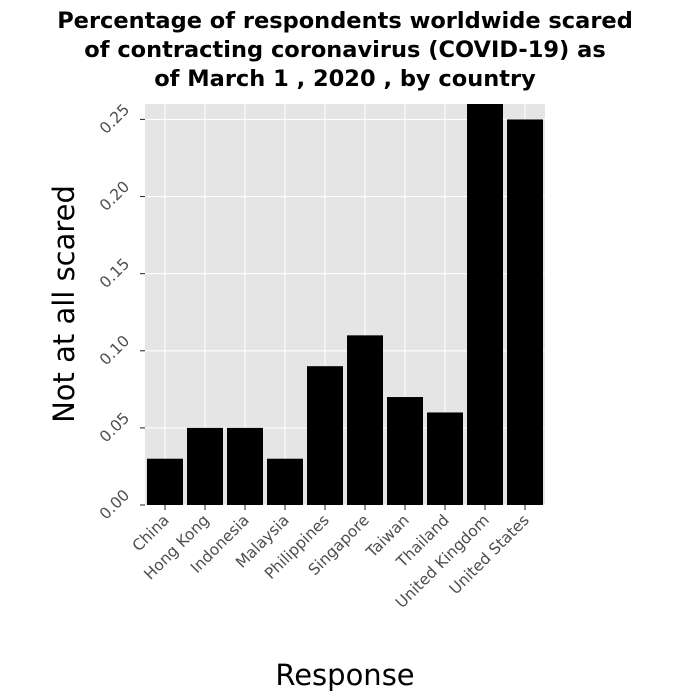 The image size is (688, 700). What do you see at coordinates (114, 427) in the screenshot?
I see `y-tick-label: 0.05` at bounding box center [114, 427].